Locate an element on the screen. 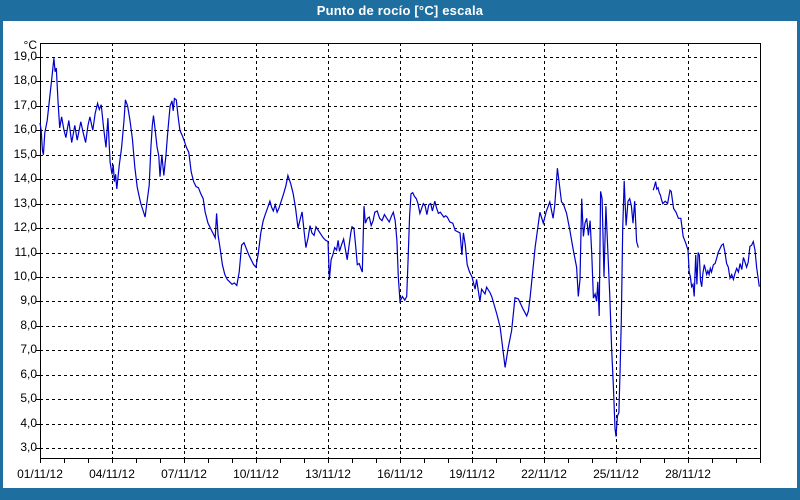  chart-title: Punto de rocío [°C] escala is located at coordinates (400, 10).